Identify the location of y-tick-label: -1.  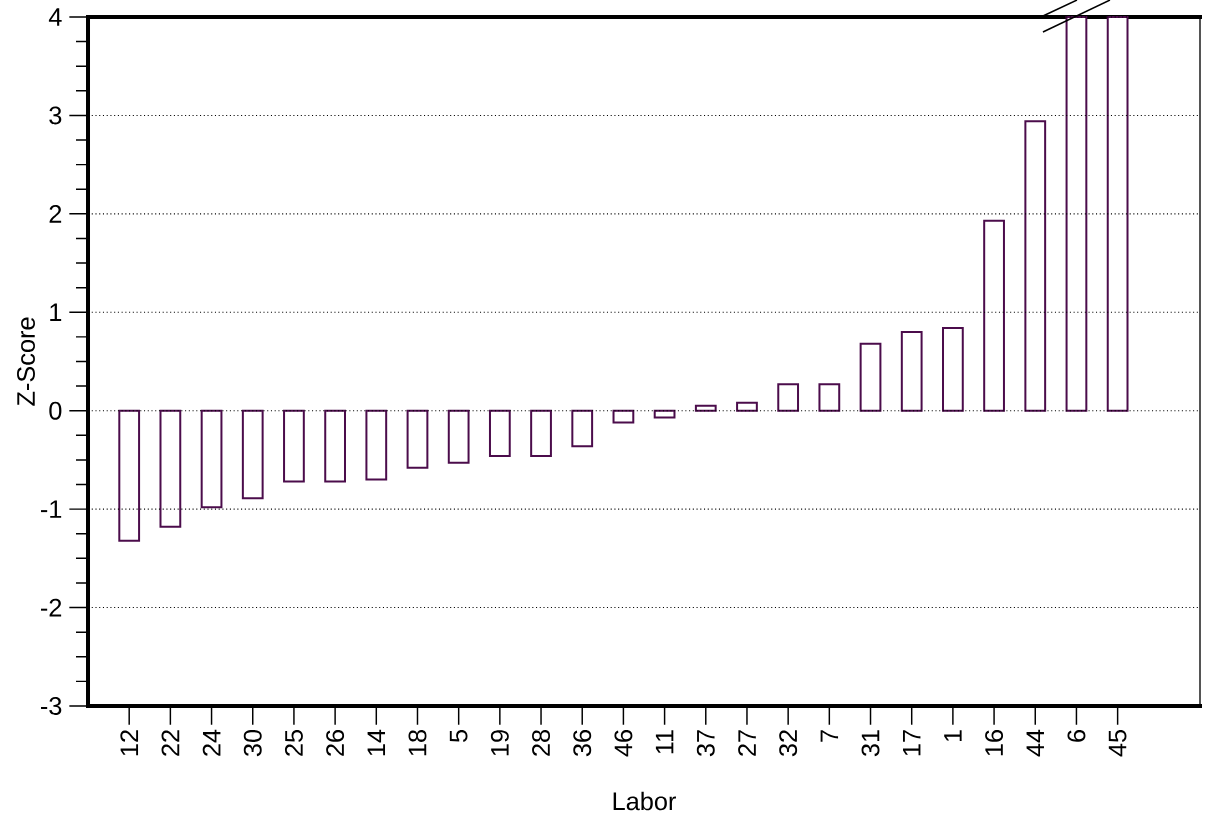
(51, 509).